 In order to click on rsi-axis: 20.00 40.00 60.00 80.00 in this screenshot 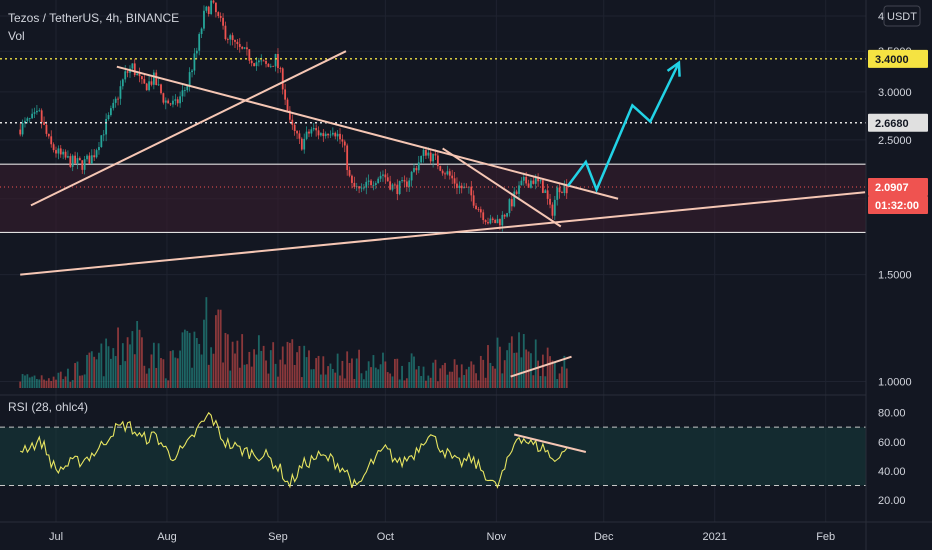, I will do `click(892, 458)`.